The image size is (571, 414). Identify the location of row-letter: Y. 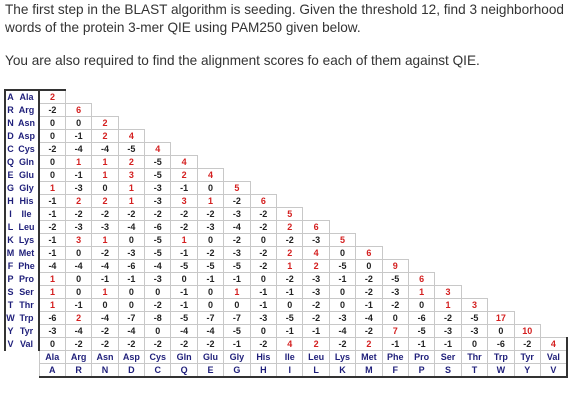
(9, 331).